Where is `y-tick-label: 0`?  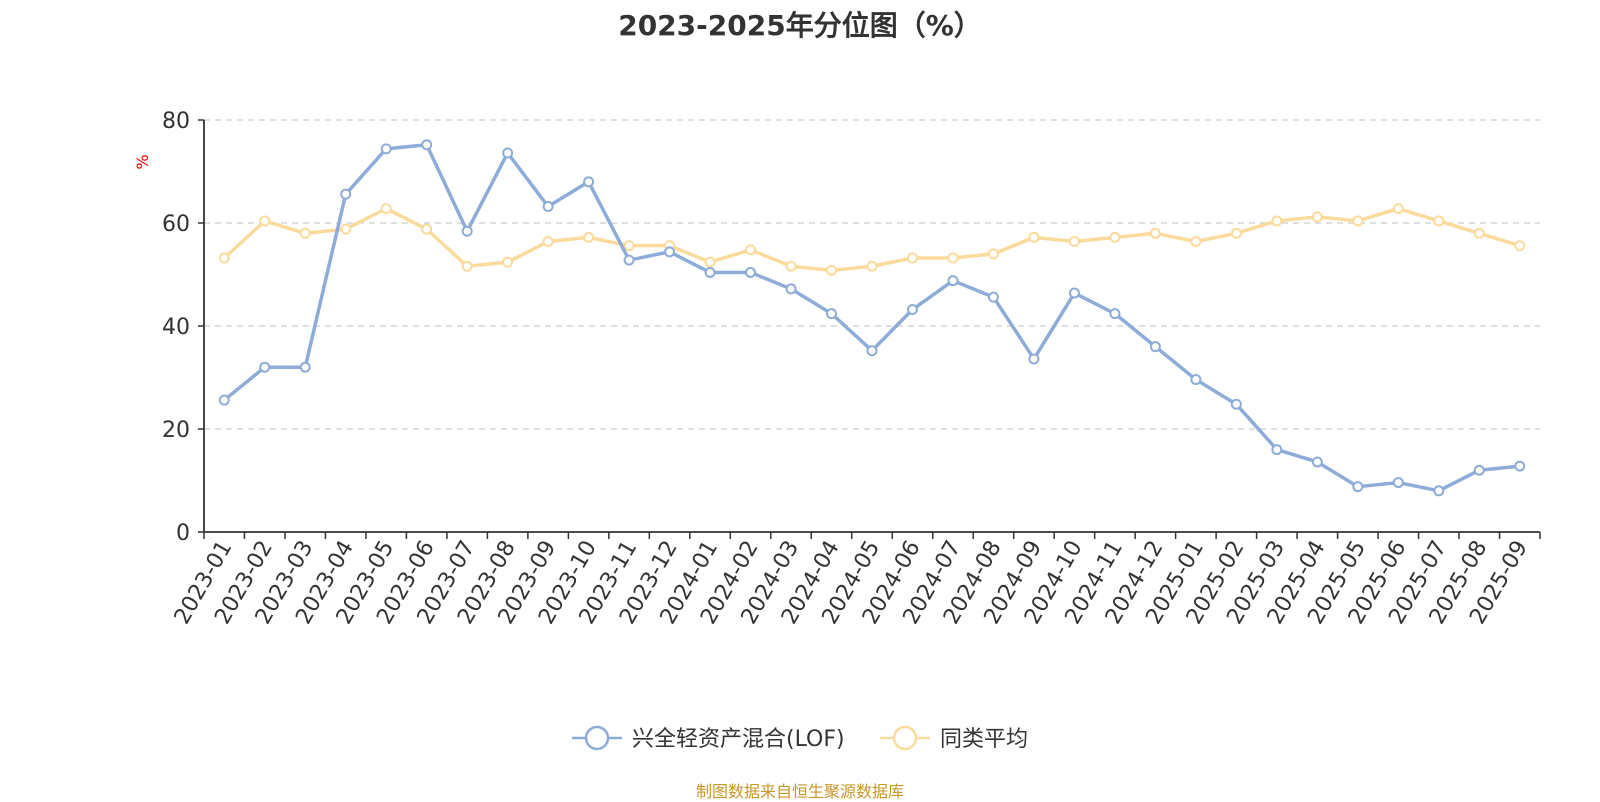
y-tick-label: 0 is located at coordinates (183, 533).